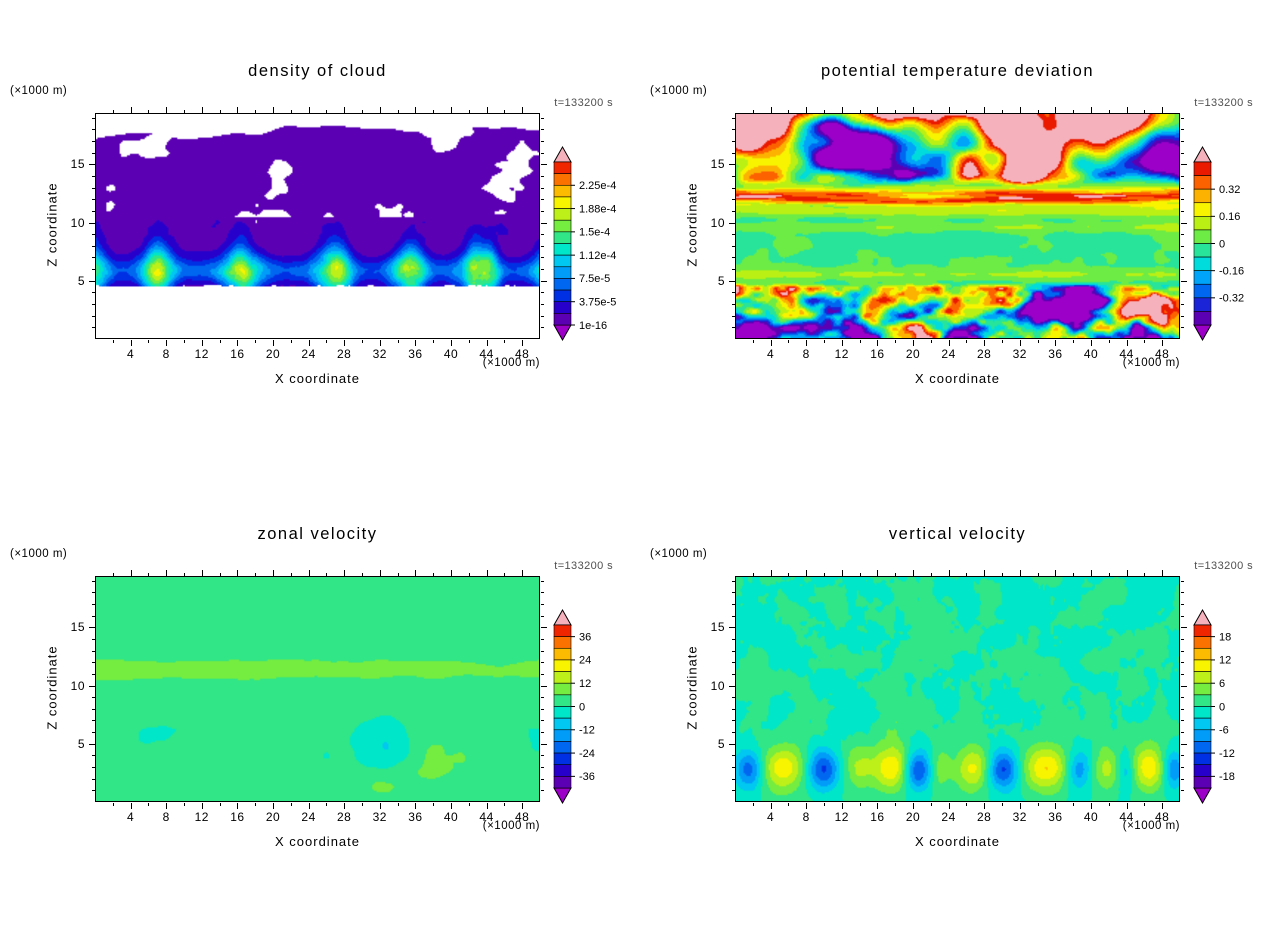 This screenshot has width=1280, height=926. Describe the element at coordinates (877, 354) in the screenshot. I see `x-tick-label: 16` at that location.